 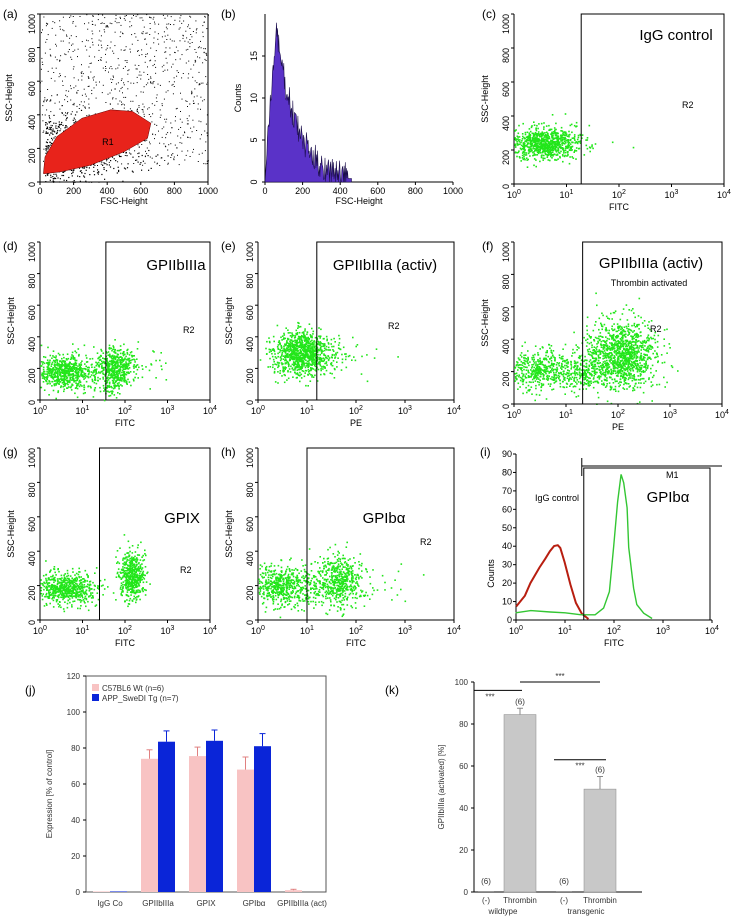 What do you see at coordinates (229, 321) in the screenshot?
I see `y-axis-title: SSC-Height` at bounding box center [229, 321].